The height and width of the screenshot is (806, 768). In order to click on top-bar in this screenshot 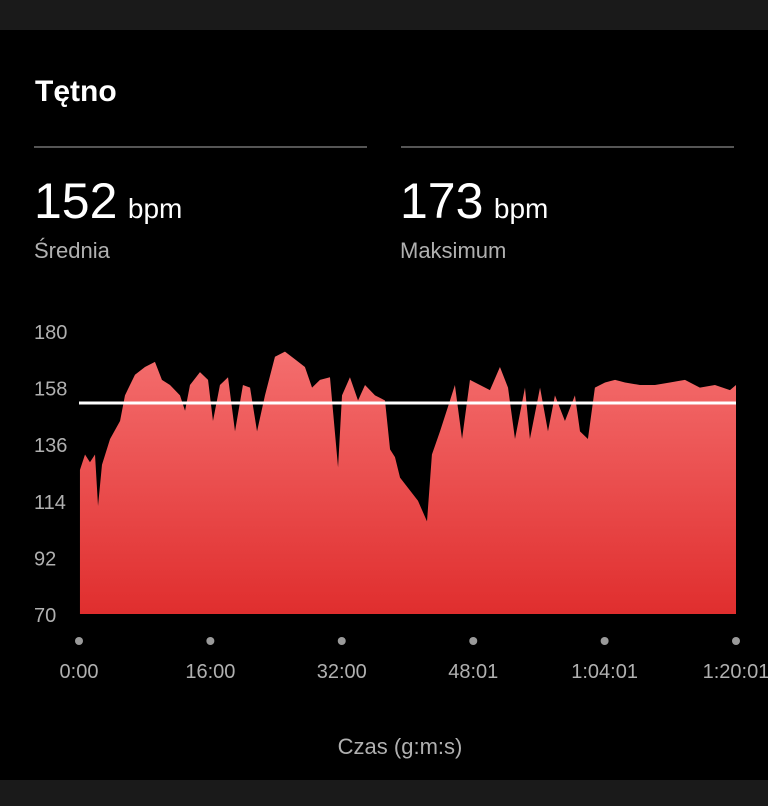, I will do `click(384, 15)`.